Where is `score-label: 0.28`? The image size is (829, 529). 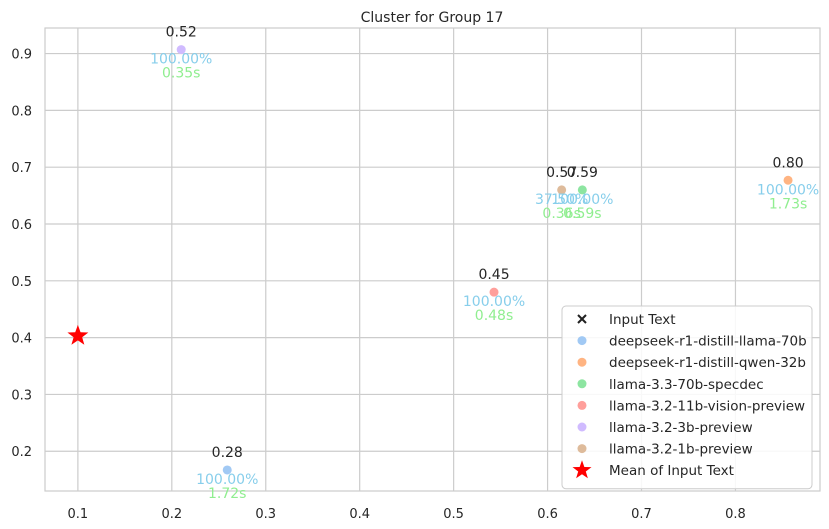 score-label: 0.28 is located at coordinates (227, 453).